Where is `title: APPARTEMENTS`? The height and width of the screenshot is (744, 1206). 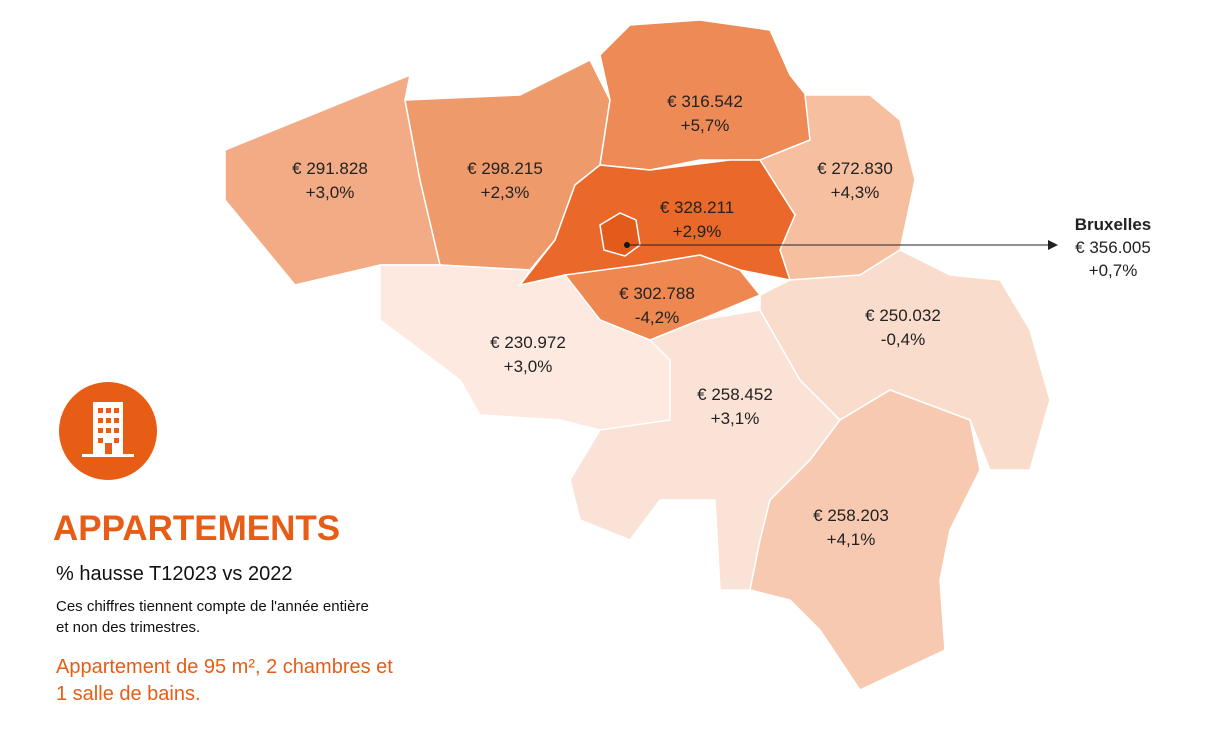 title: APPARTEMENTS is located at coordinates (196, 528).